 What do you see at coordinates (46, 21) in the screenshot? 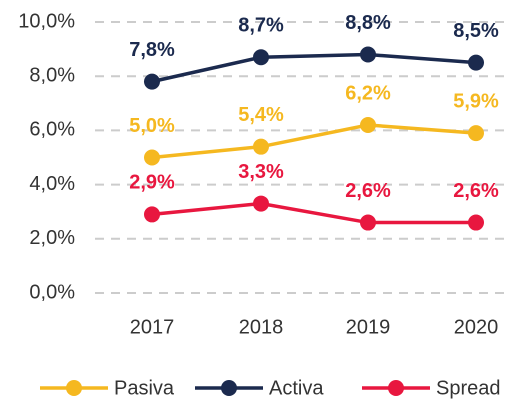
I see `y-tick-label: 10,0%` at bounding box center [46, 21].